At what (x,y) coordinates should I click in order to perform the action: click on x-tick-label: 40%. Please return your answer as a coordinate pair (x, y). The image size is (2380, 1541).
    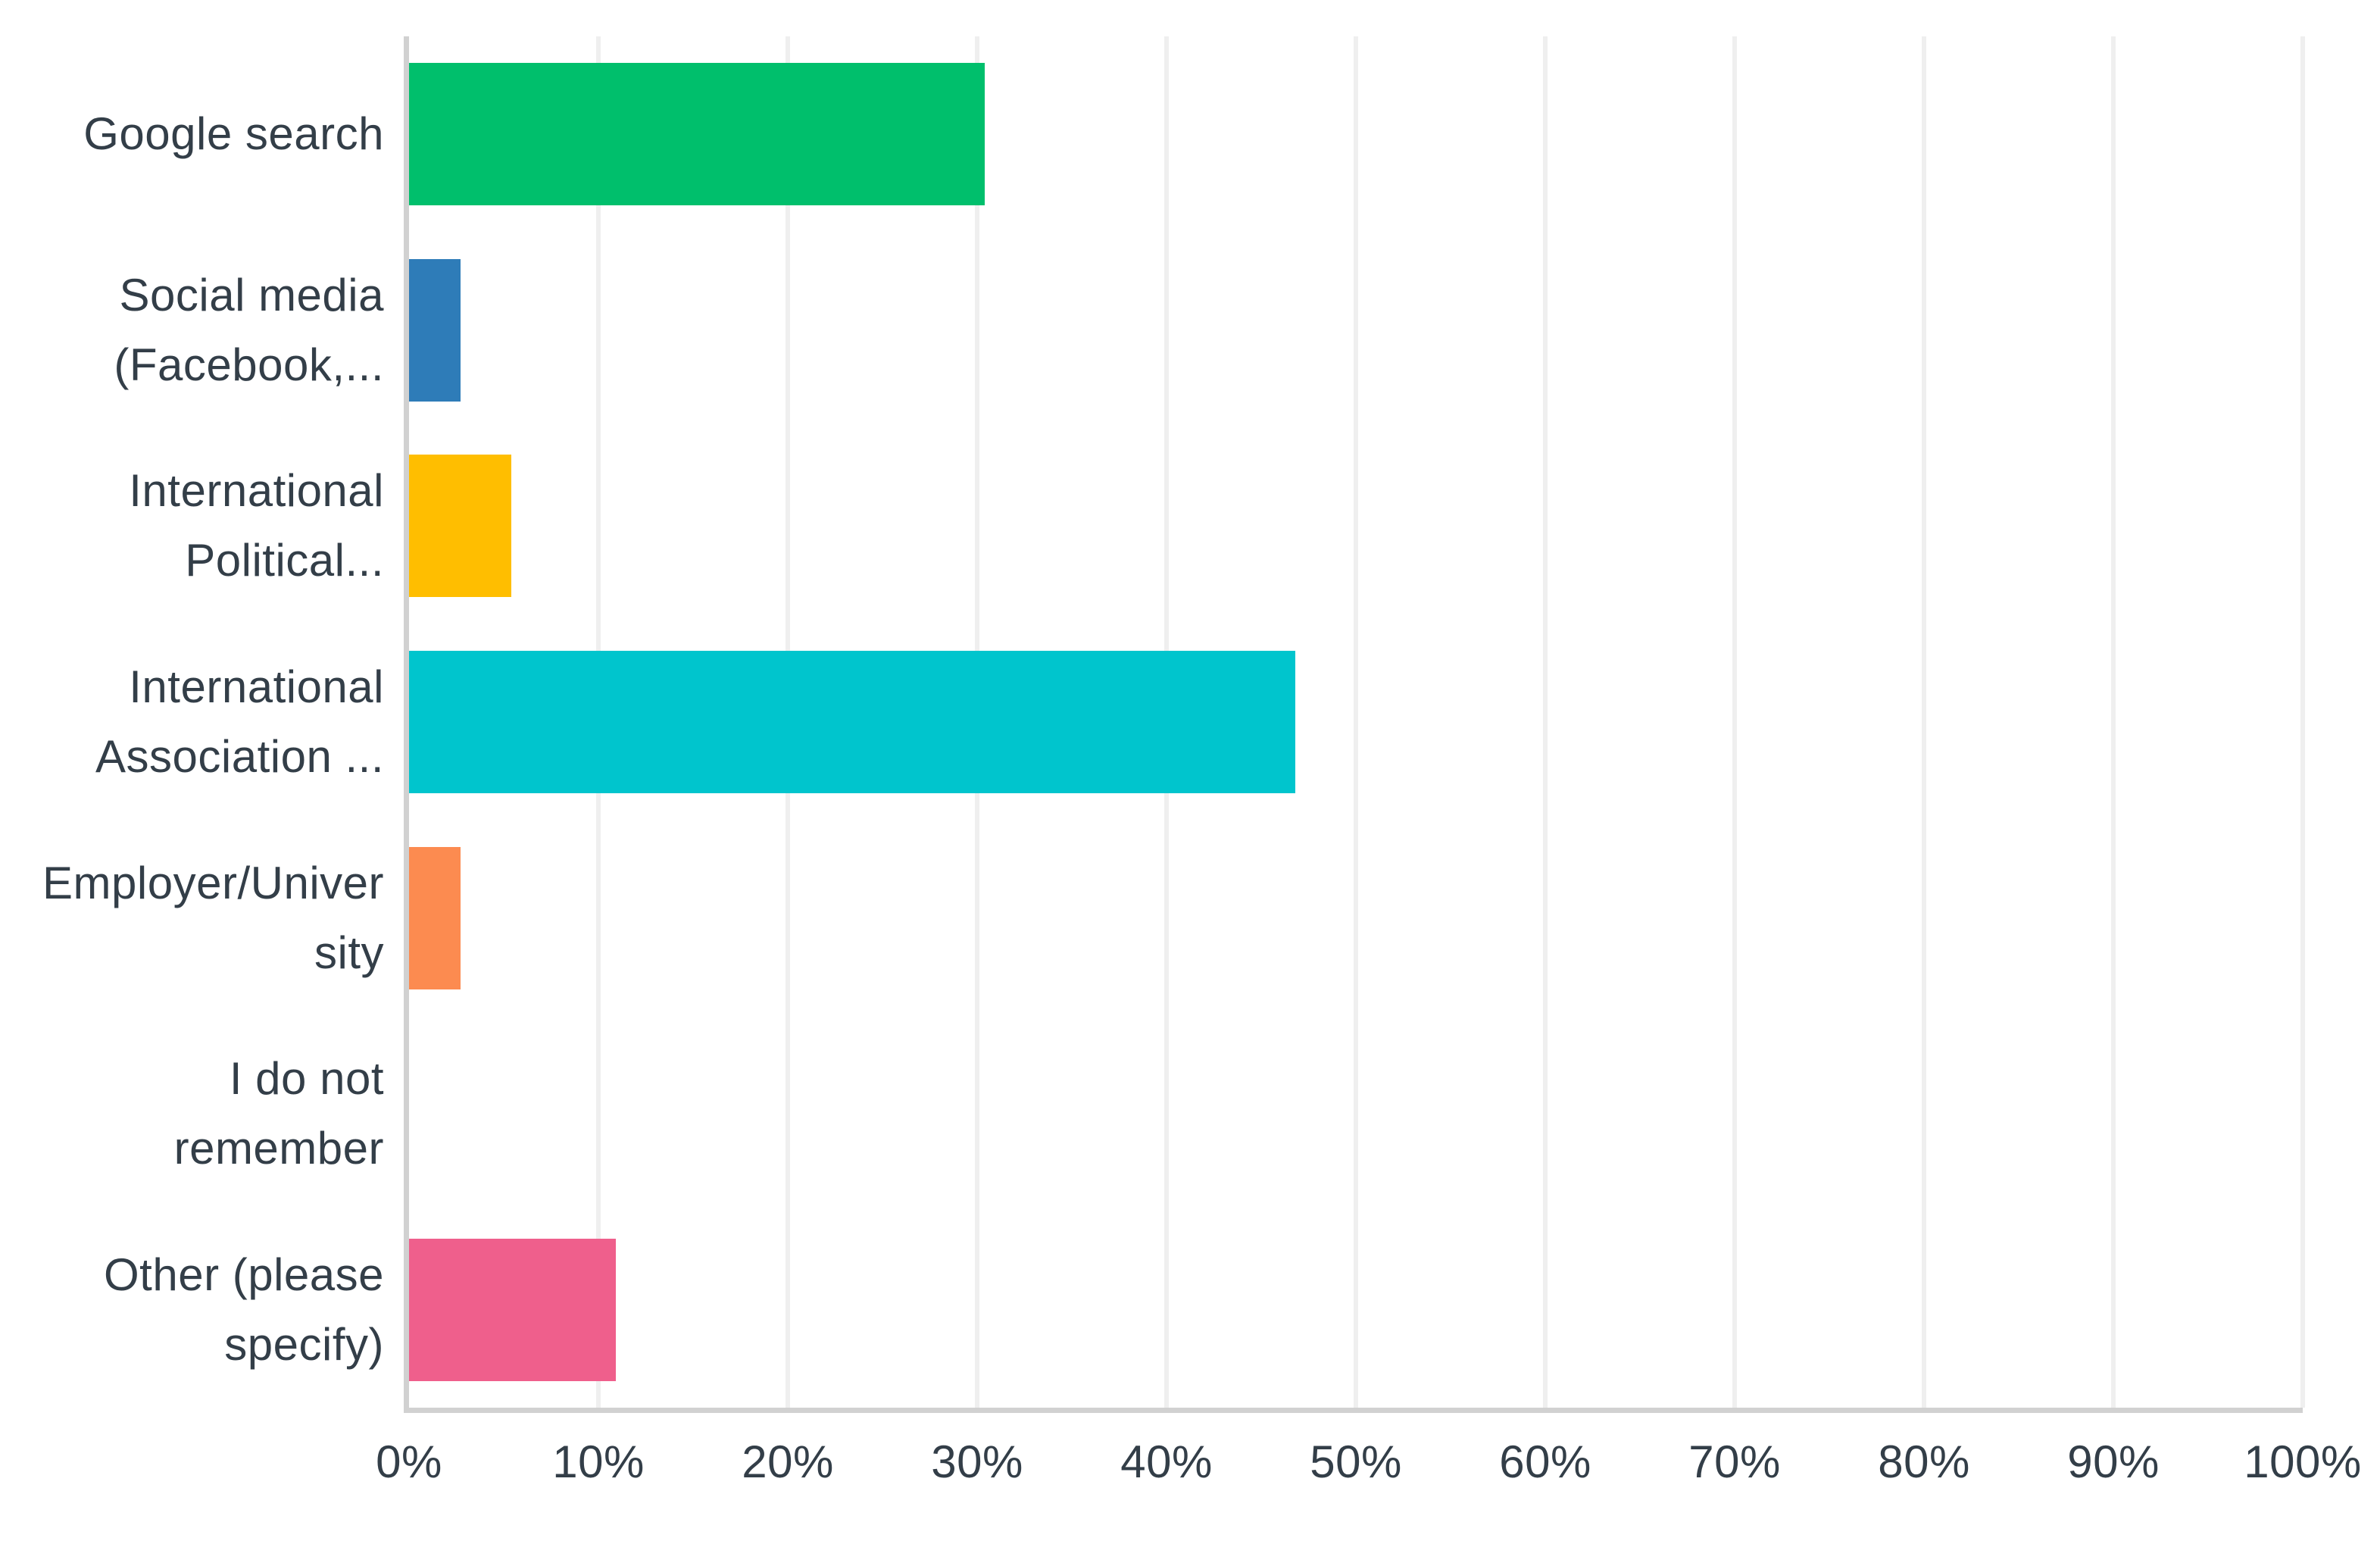
    Looking at the image, I should click on (1166, 1461).